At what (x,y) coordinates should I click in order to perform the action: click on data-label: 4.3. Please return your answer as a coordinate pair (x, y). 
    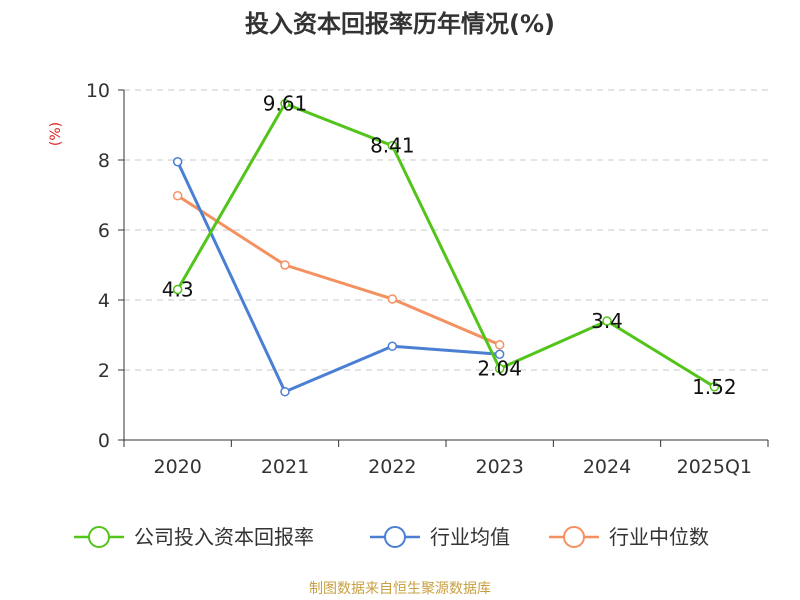
    Looking at the image, I should click on (178, 290).